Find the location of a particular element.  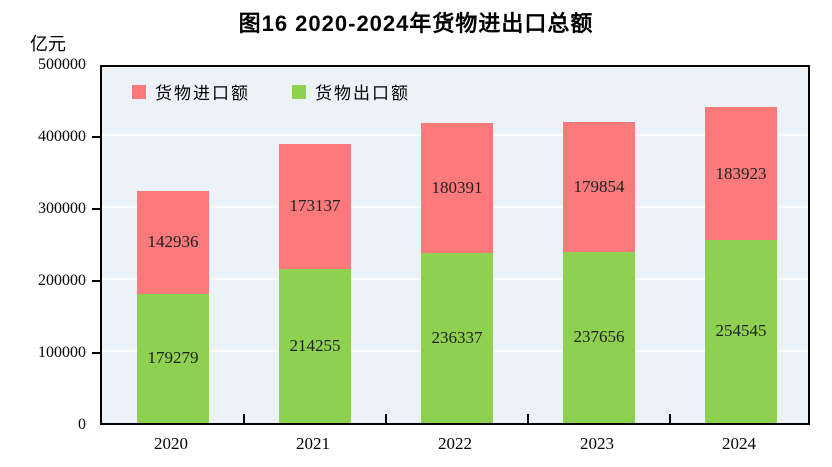

bar-value-label: 180391 is located at coordinates (457, 187).